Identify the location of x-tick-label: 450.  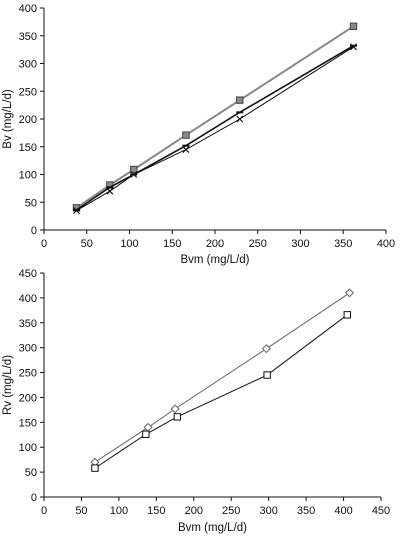
(381, 511).